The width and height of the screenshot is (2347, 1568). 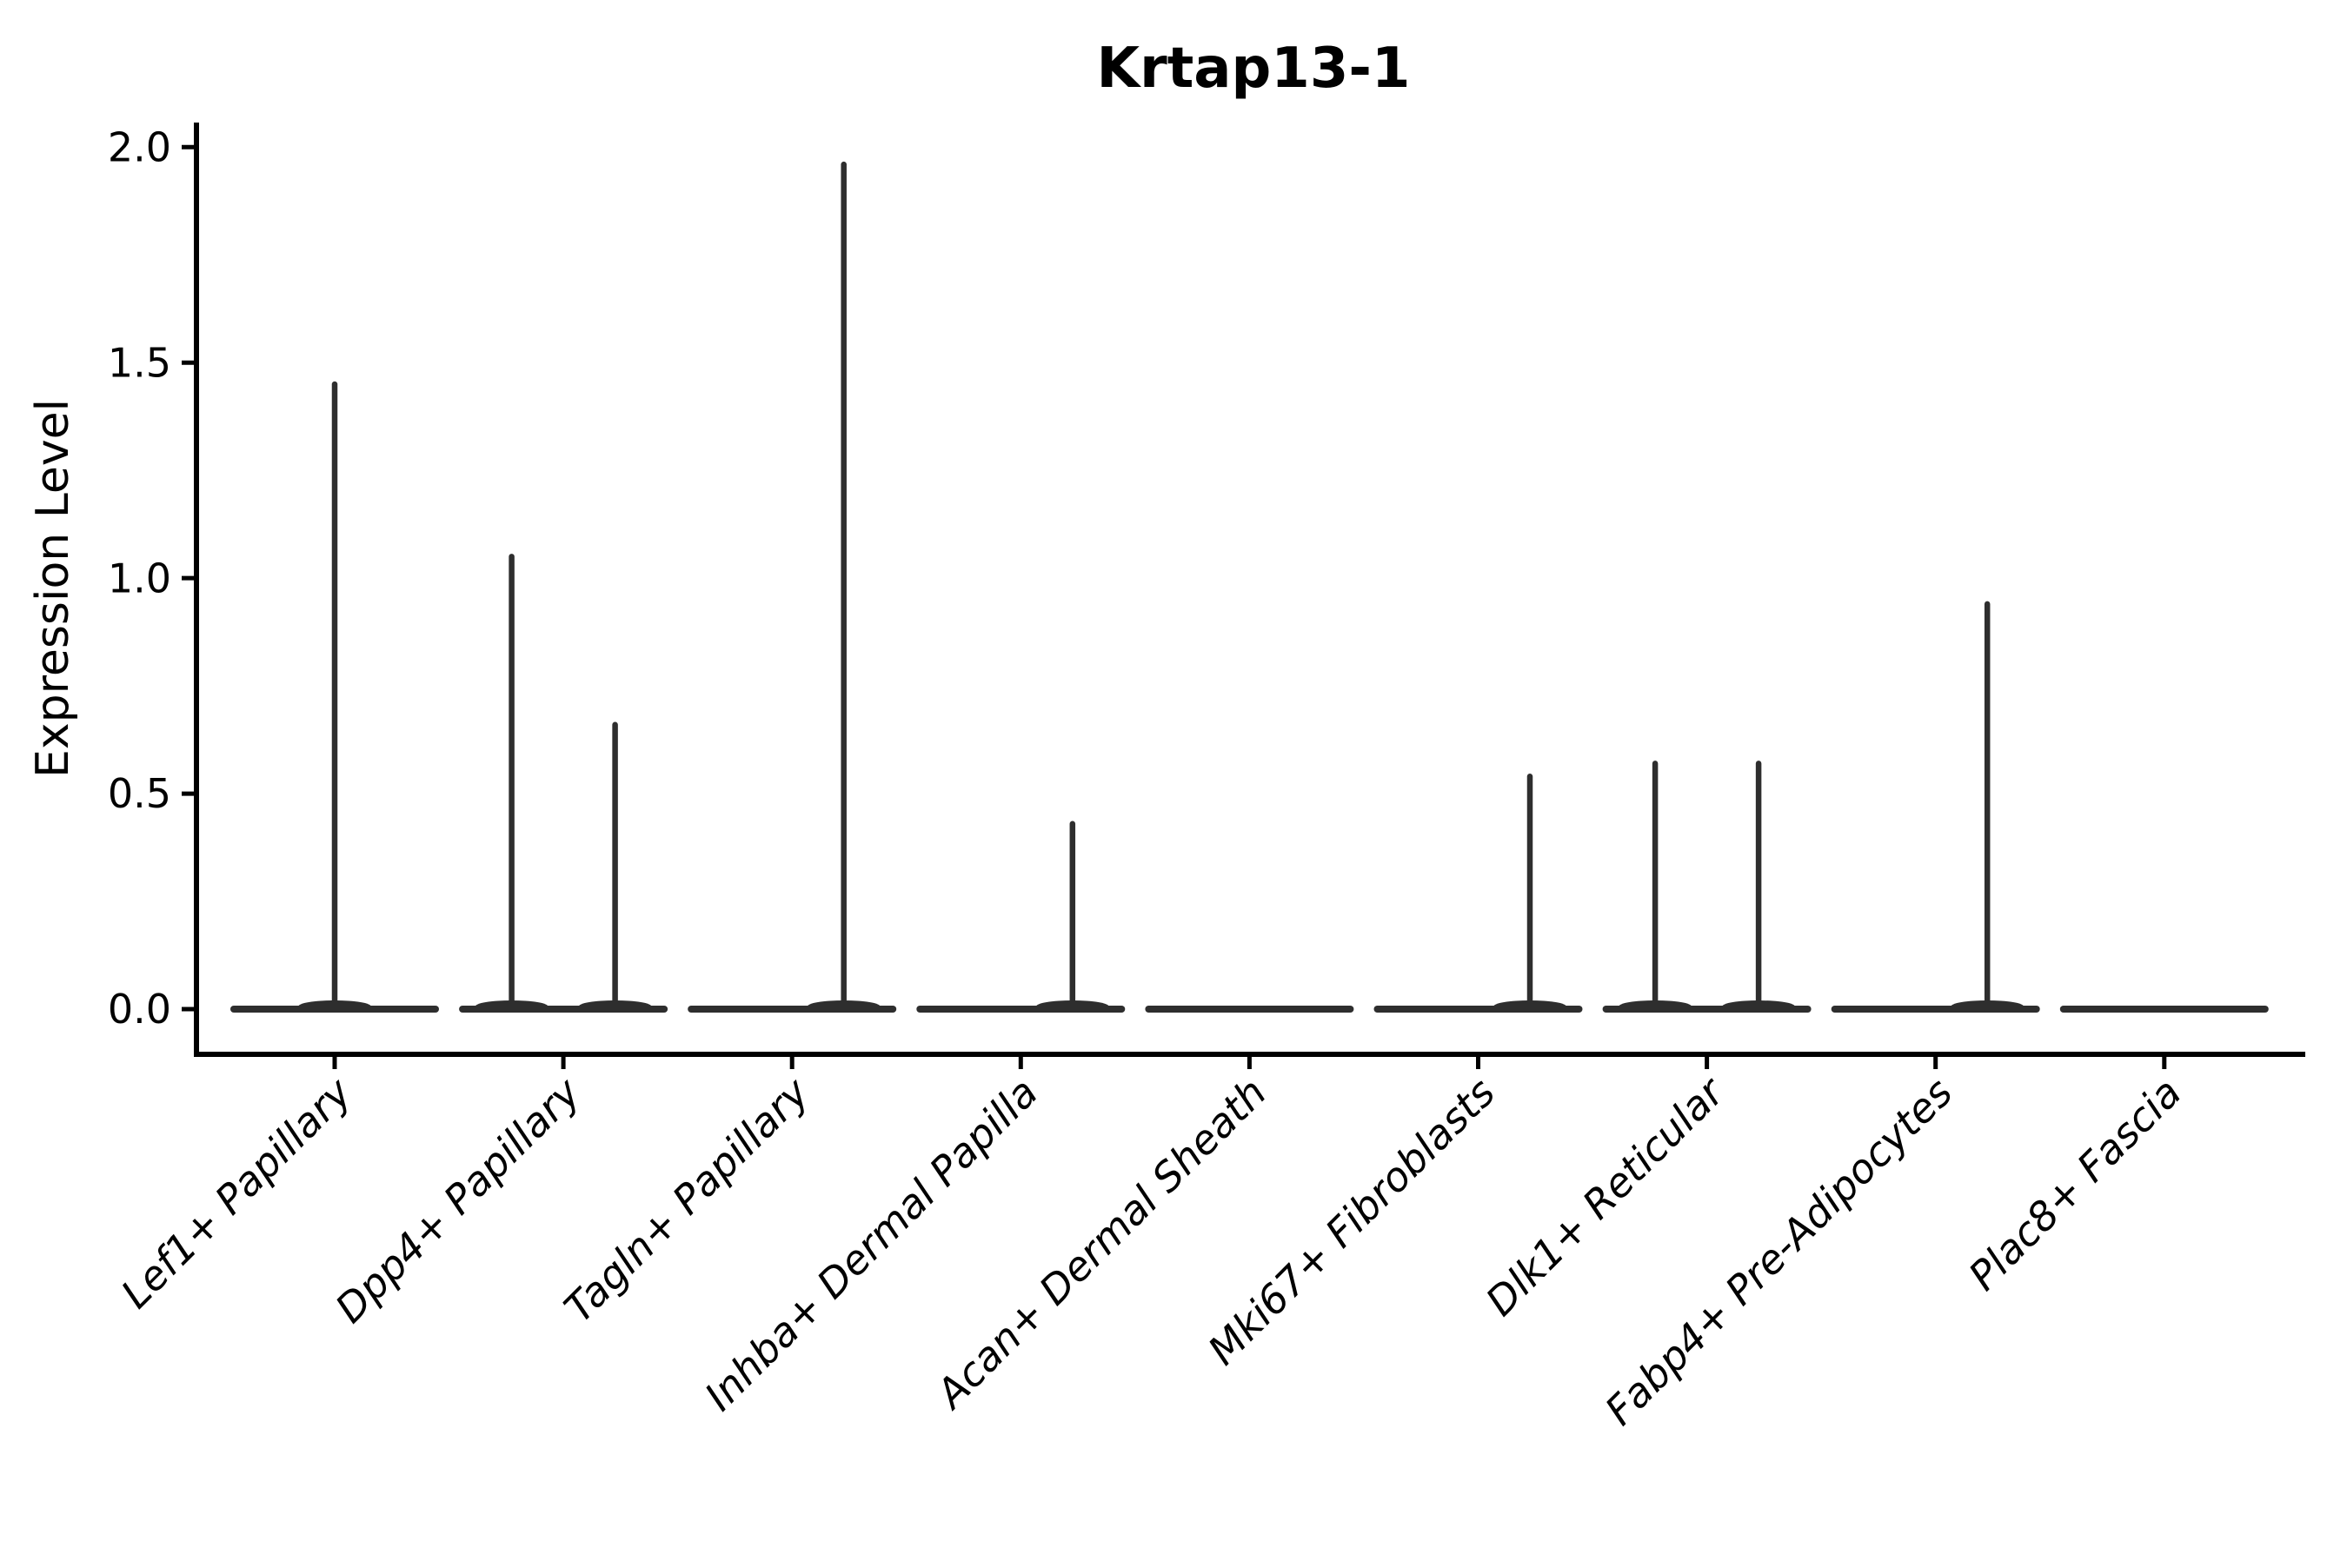 I want to click on x-tick-label: Lef1+ Papillary, so click(x=237, y=1192).